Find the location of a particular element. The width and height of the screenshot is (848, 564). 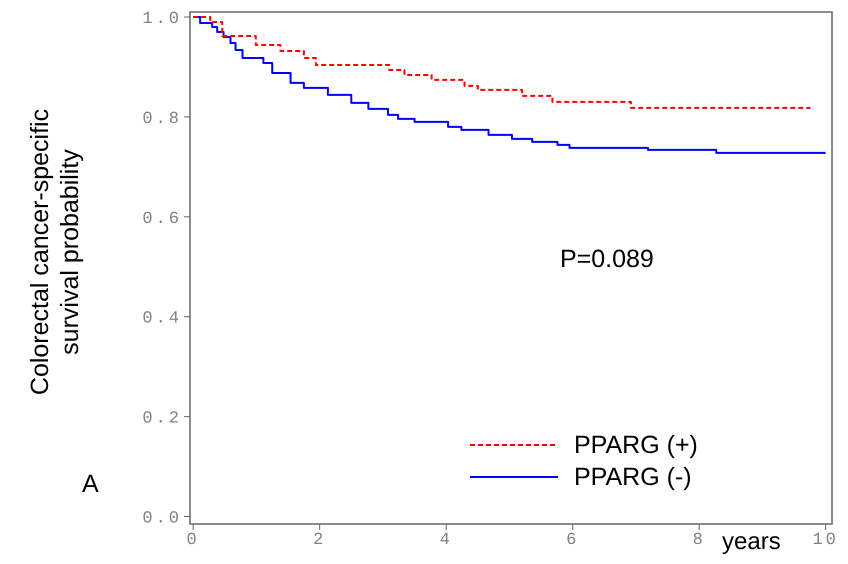

x-tick-label: 2 is located at coordinates (319, 540).